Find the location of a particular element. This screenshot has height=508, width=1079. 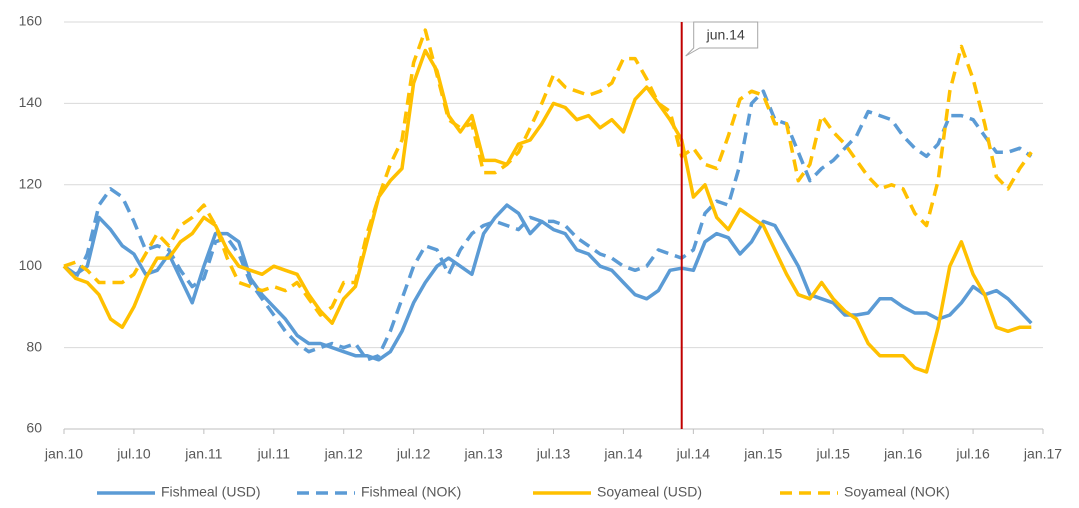

x-tick-label: jul.16 is located at coordinates (972, 454).